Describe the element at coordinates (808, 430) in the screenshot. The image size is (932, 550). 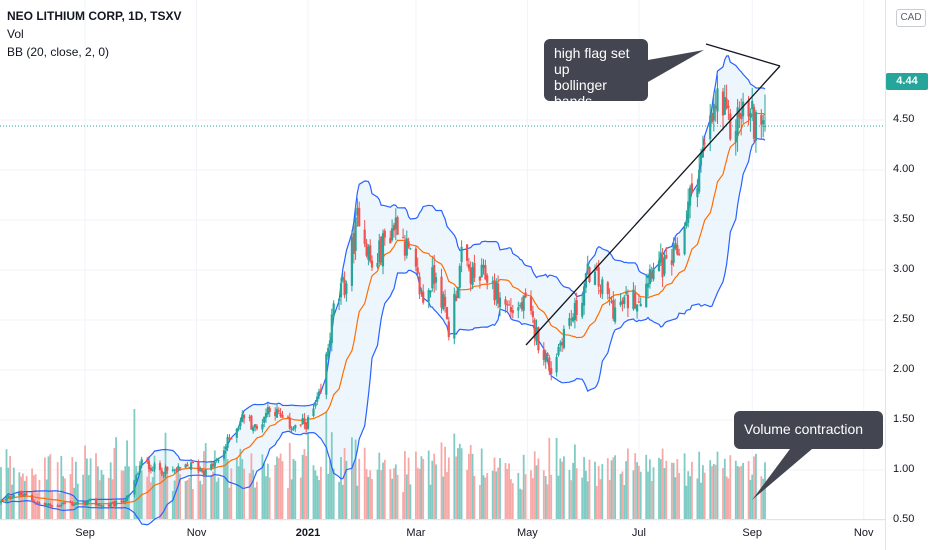
I see `volume-annotation: Volume contraction` at that location.